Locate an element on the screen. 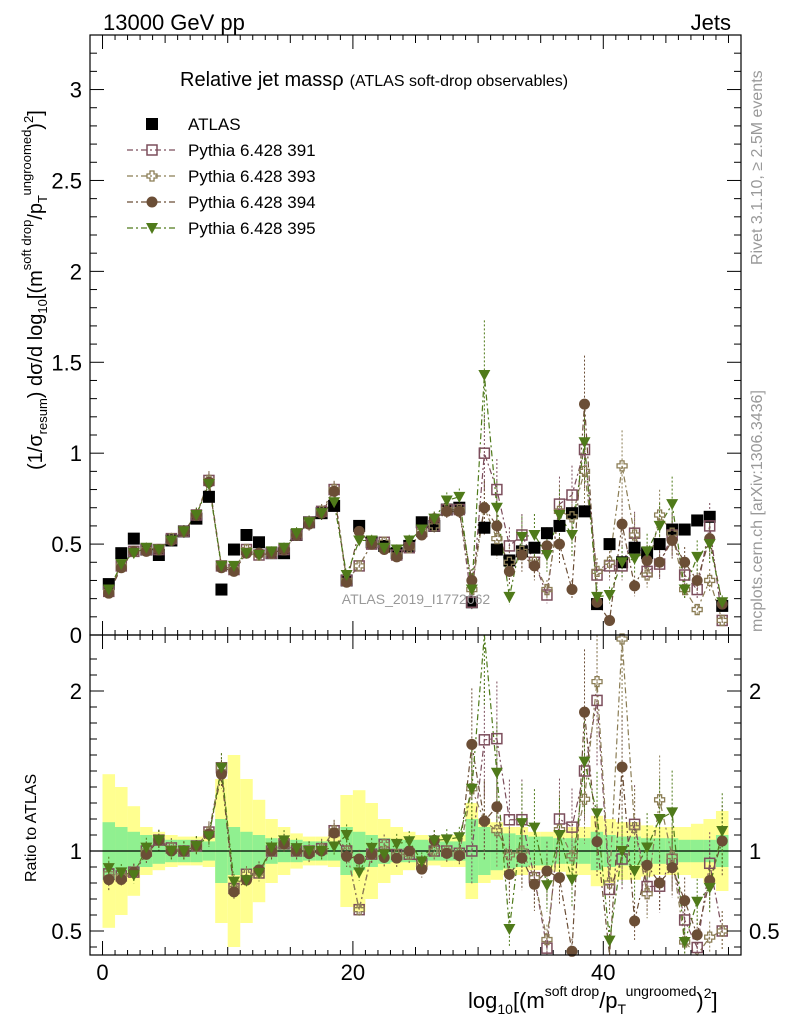 The height and width of the screenshot is (1024, 786). header-left: 13000 GeV pp is located at coordinates (174, 22).